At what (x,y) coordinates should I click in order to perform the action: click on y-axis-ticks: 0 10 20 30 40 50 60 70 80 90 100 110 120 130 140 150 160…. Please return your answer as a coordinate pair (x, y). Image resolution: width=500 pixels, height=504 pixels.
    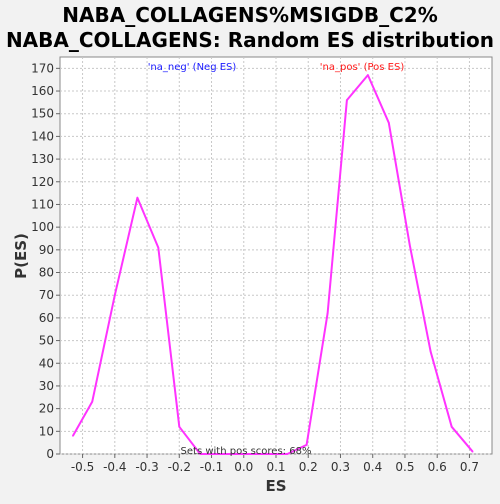
    Looking at the image, I should click on (45, 261).